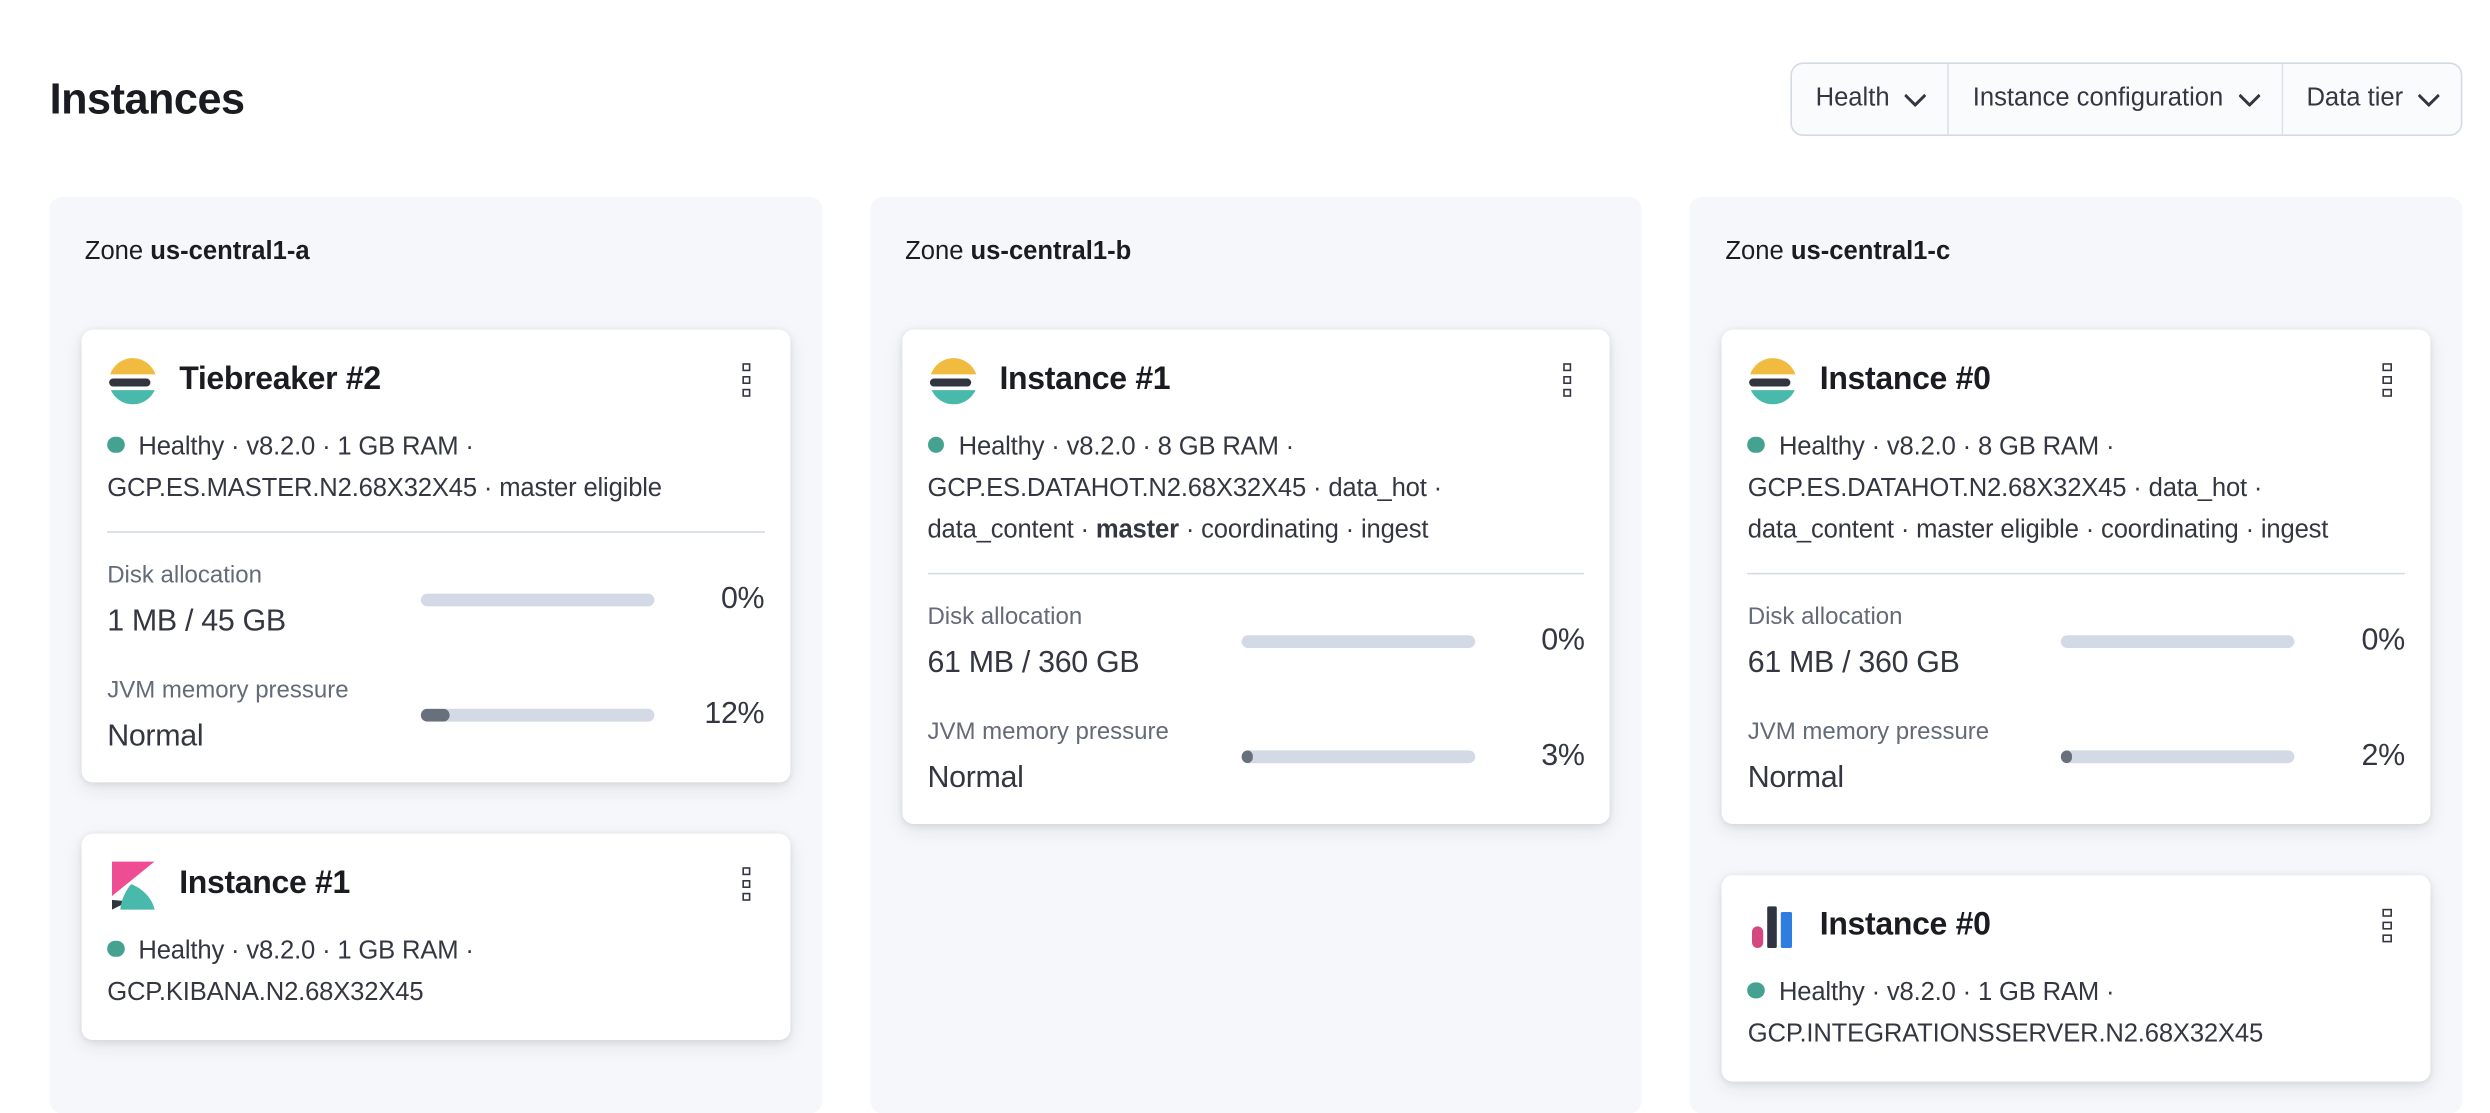 The image size is (2490, 1113). What do you see at coordinates (435, 379) in the screenshot?
I see `instance-card-header: Tiebreaker #2` at bounding box center [435, 379].